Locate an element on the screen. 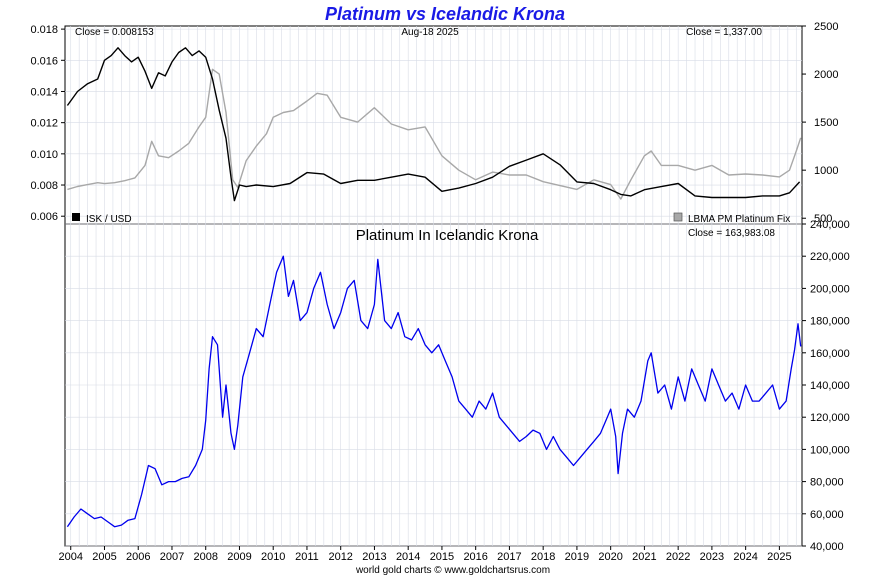 This screenshot has height=575, width=890. y-right-tick-label: 2500 is located at coordinates (826, 27).